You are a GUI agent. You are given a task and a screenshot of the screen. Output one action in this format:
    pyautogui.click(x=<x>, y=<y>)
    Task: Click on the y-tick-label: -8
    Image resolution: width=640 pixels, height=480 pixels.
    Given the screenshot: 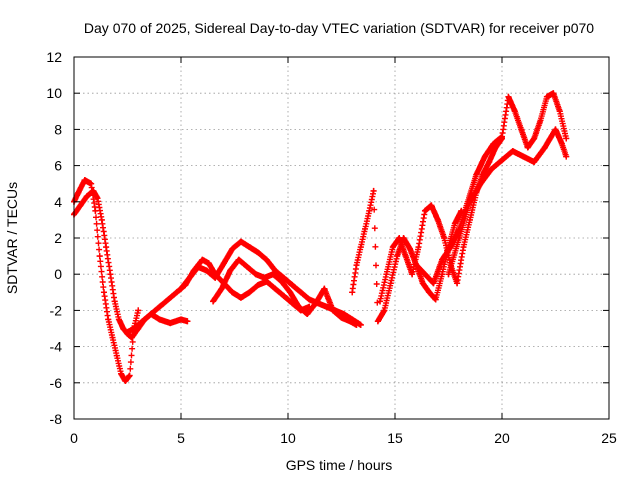 What is the action you would take?
    pyautogui.click(x=56, y=419)
    